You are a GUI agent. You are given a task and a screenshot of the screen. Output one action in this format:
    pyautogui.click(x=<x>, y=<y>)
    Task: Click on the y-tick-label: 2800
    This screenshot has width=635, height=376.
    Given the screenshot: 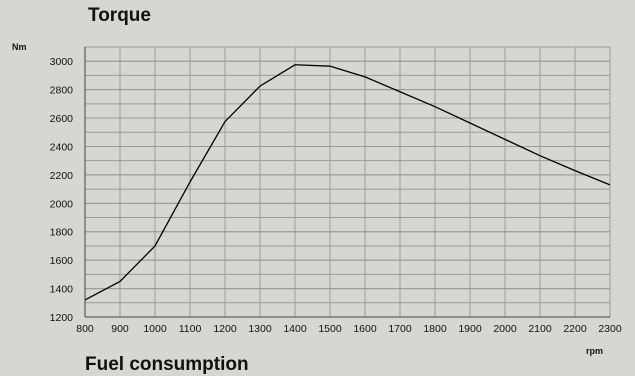 What is the action you would take?
    pyautogui.click(x=62, y=91)
    